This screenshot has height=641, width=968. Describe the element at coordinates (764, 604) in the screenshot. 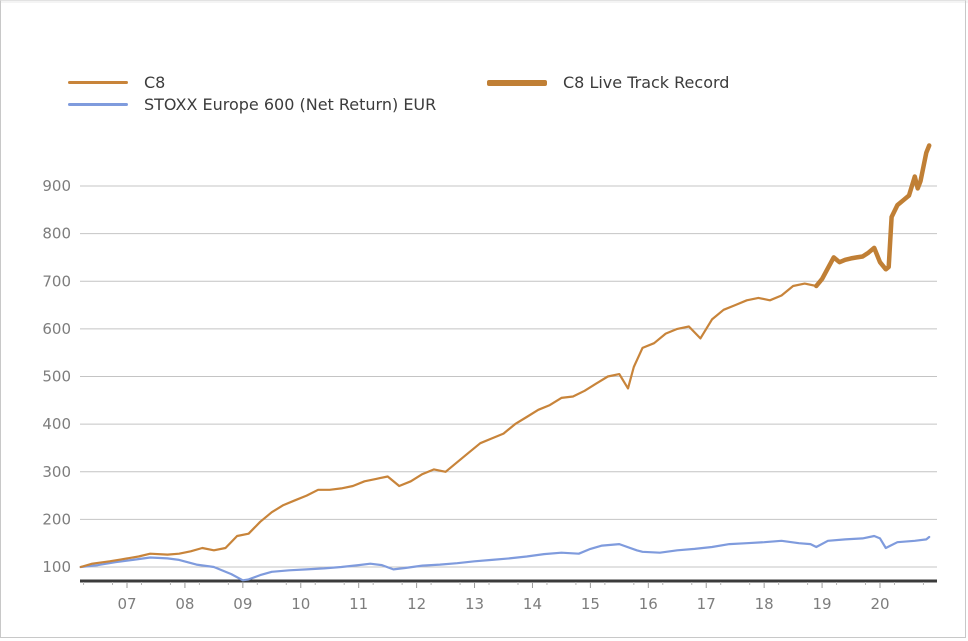

I see `x-tick-label-18: 18` at that location.